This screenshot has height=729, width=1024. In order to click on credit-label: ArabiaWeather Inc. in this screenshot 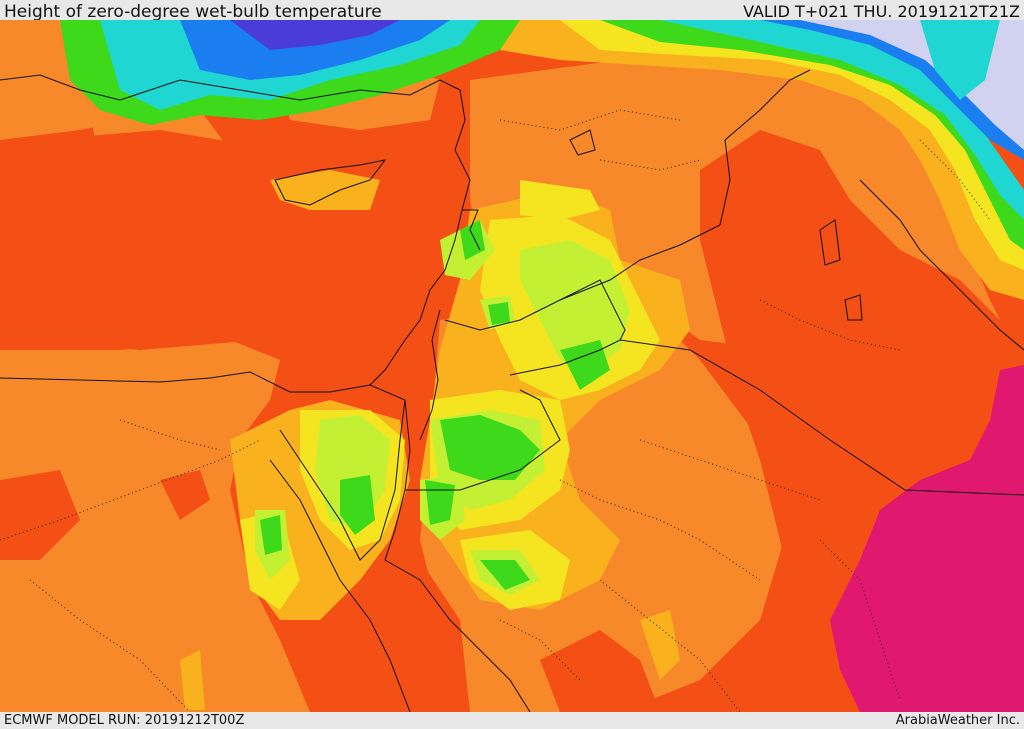, I will do `click(957, 720)`.